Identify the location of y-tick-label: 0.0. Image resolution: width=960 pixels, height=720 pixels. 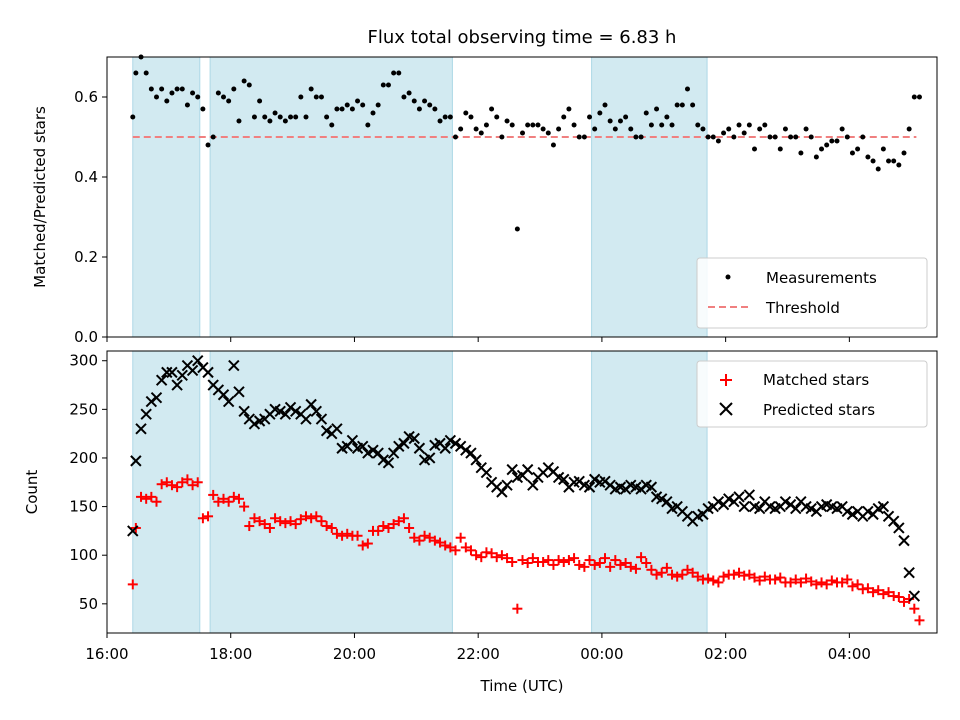
(86, 337).